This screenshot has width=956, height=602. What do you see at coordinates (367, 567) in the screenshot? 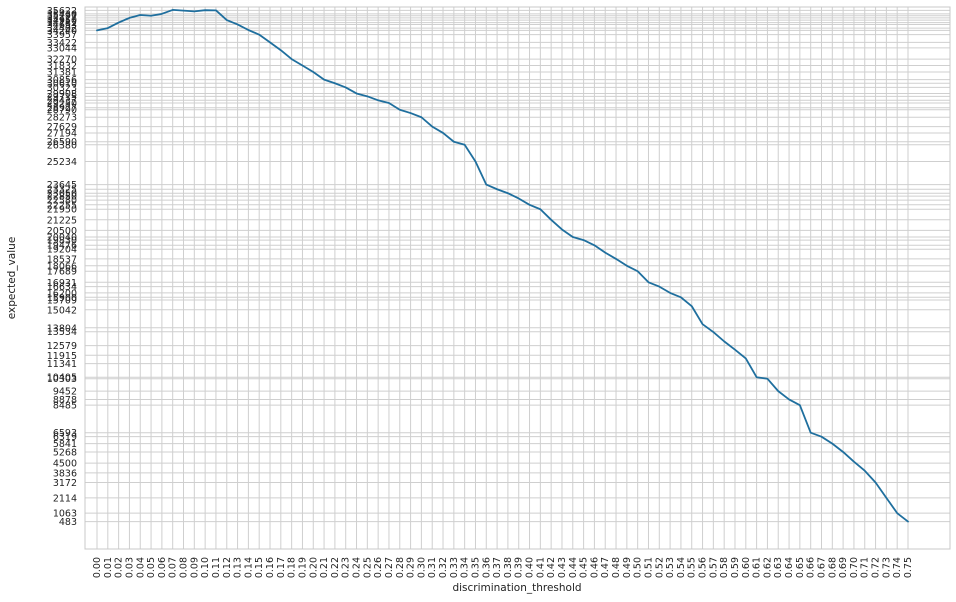
I see `x-tick-label: 0.25` at bounding box center [367, 567].